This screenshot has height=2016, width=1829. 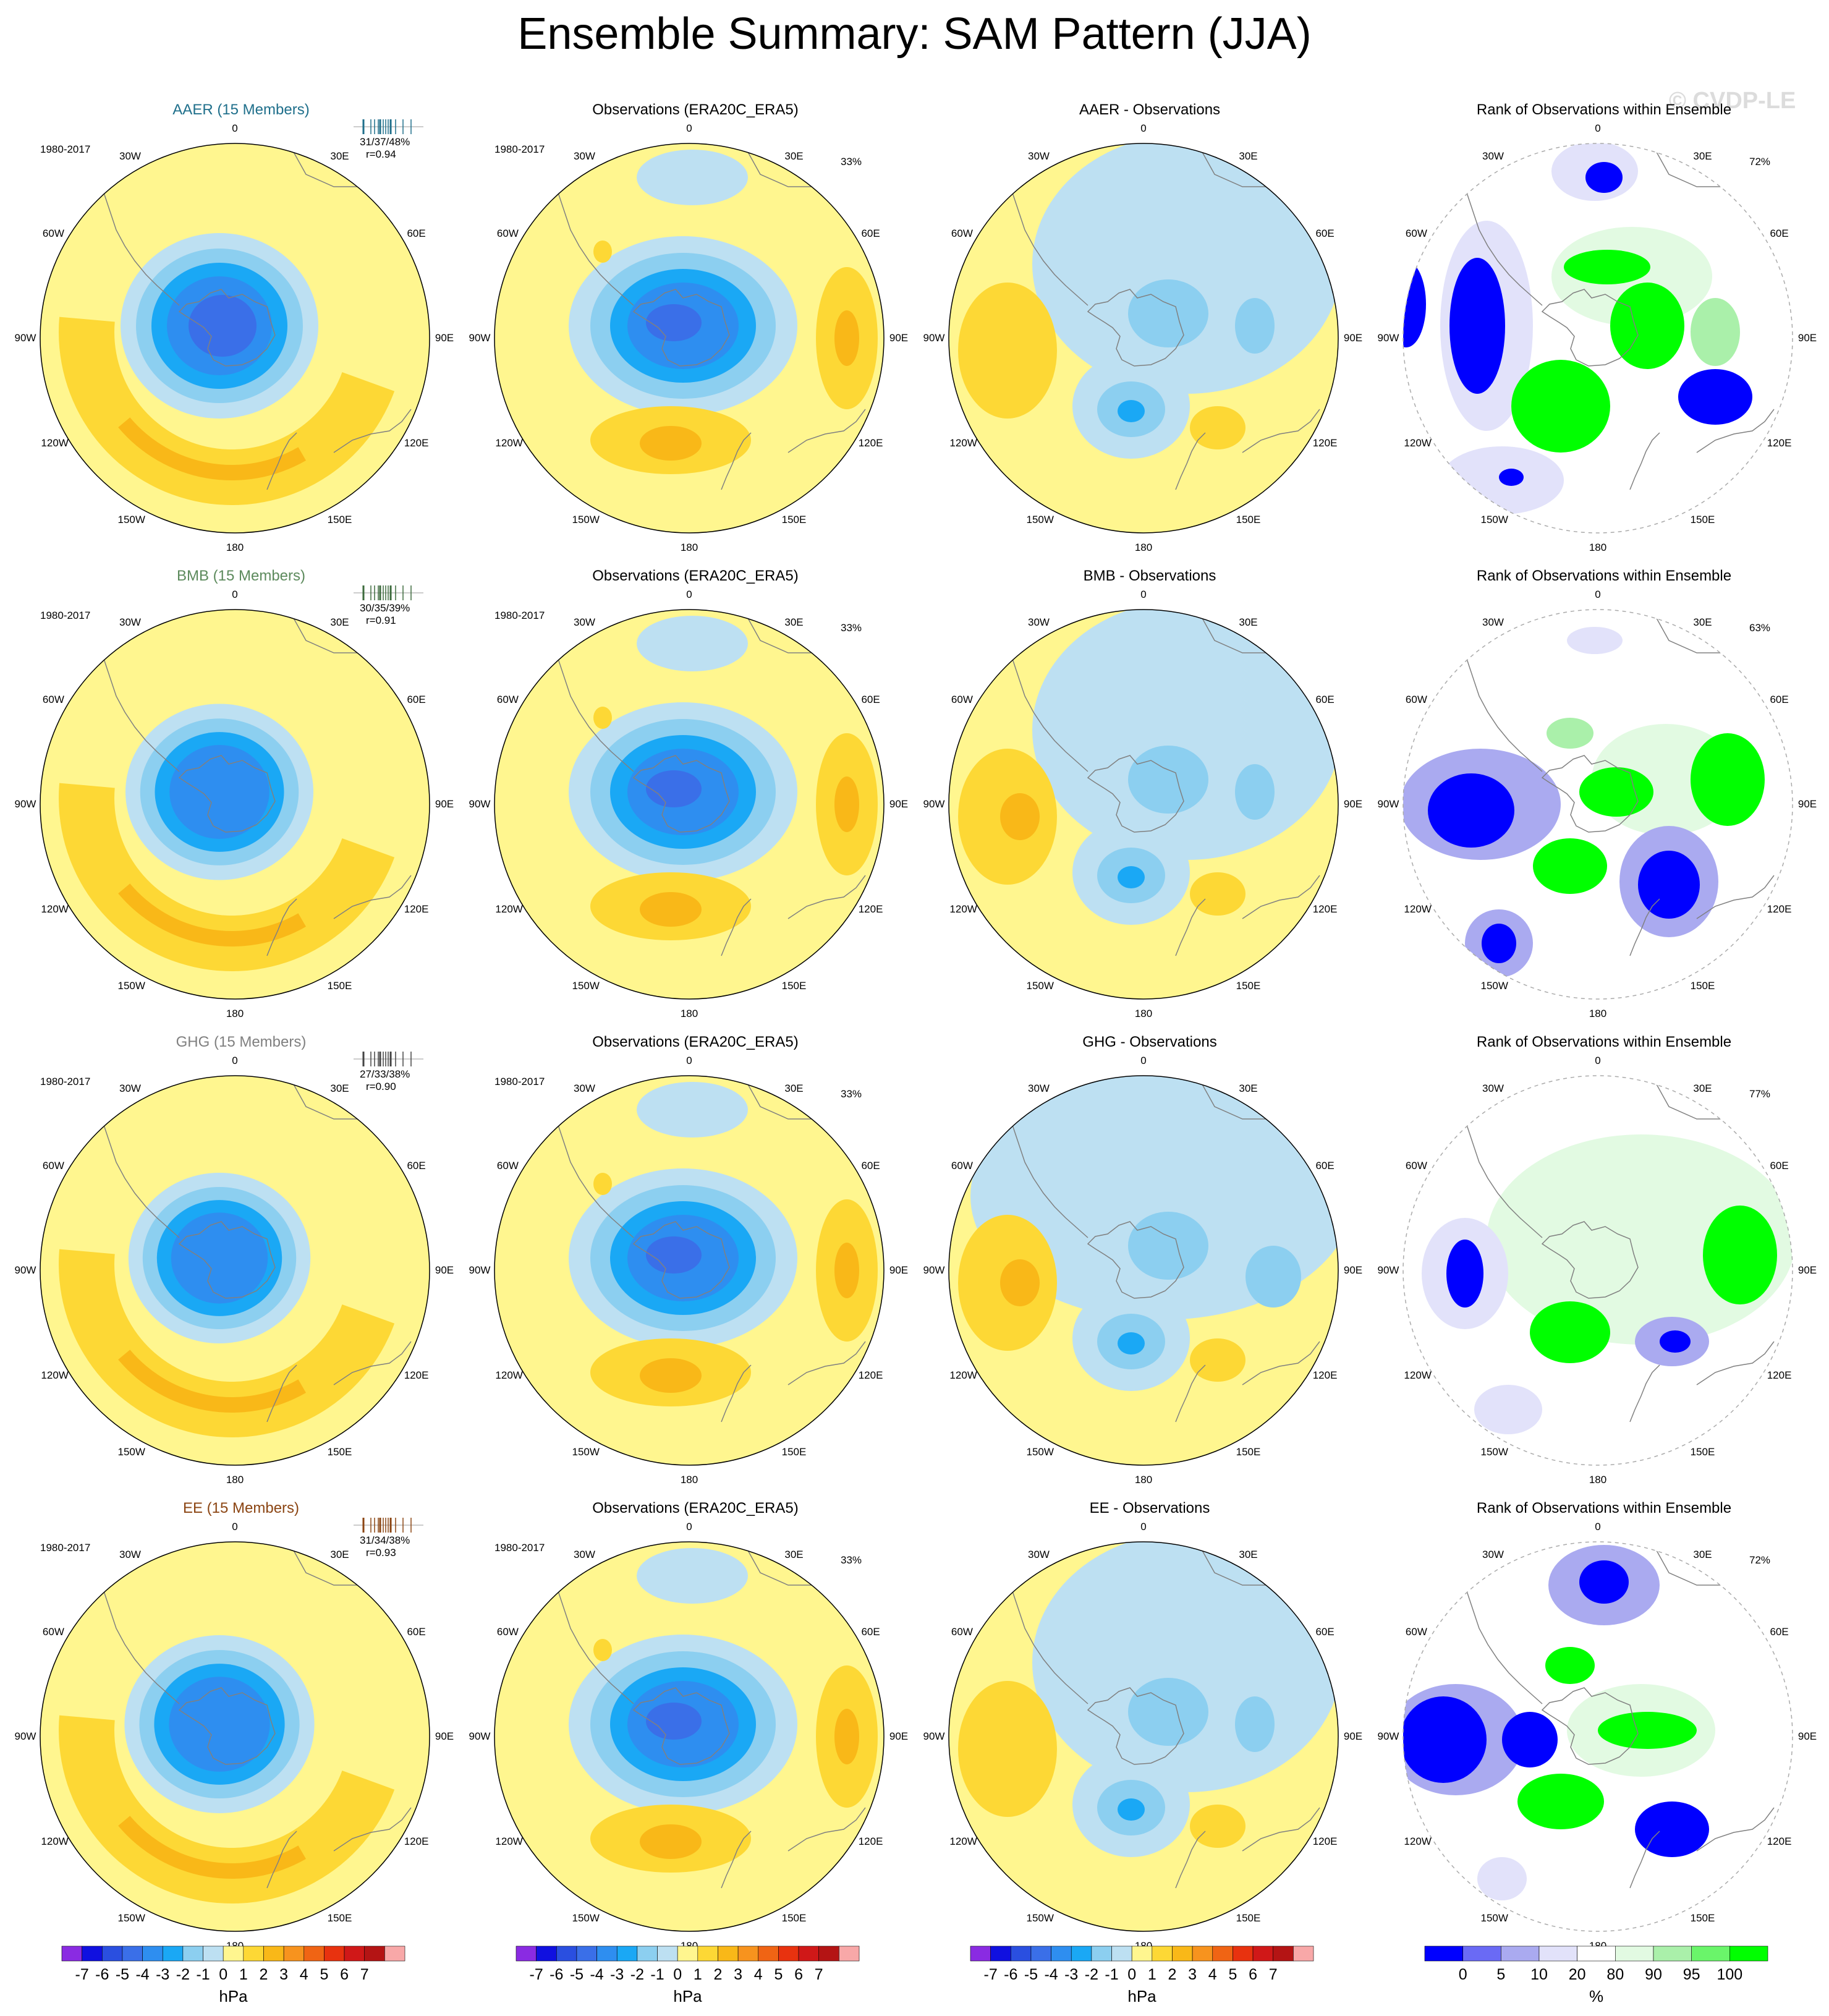 What do you see at coordinates (846, 1736) in the screenshot?
I see `positive-anomaly-east-core` at bounding box center [846, 1736].